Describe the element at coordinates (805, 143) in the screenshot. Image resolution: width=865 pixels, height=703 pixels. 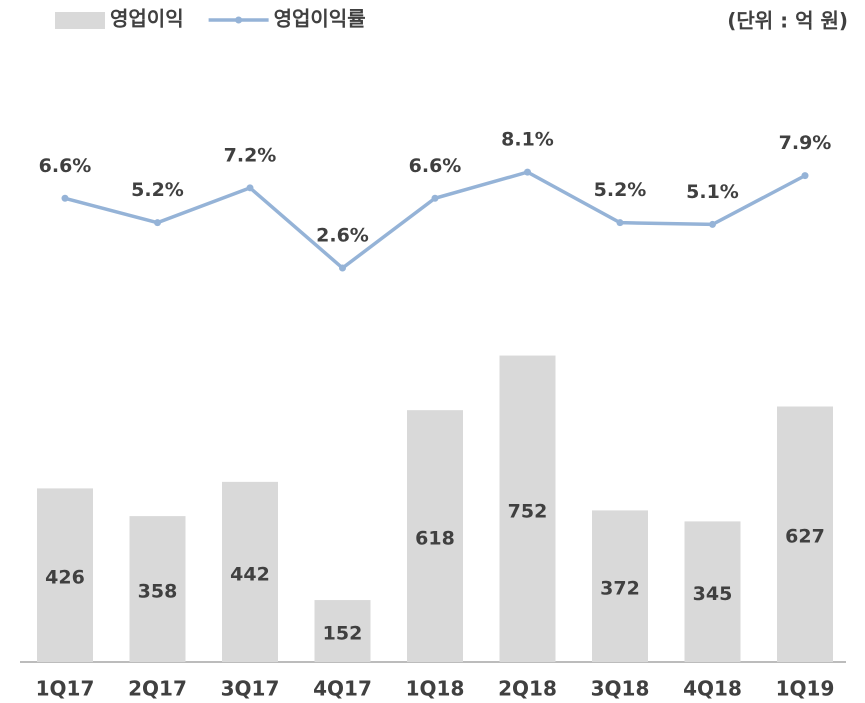
I see `line-label: 7.9%` at that location.